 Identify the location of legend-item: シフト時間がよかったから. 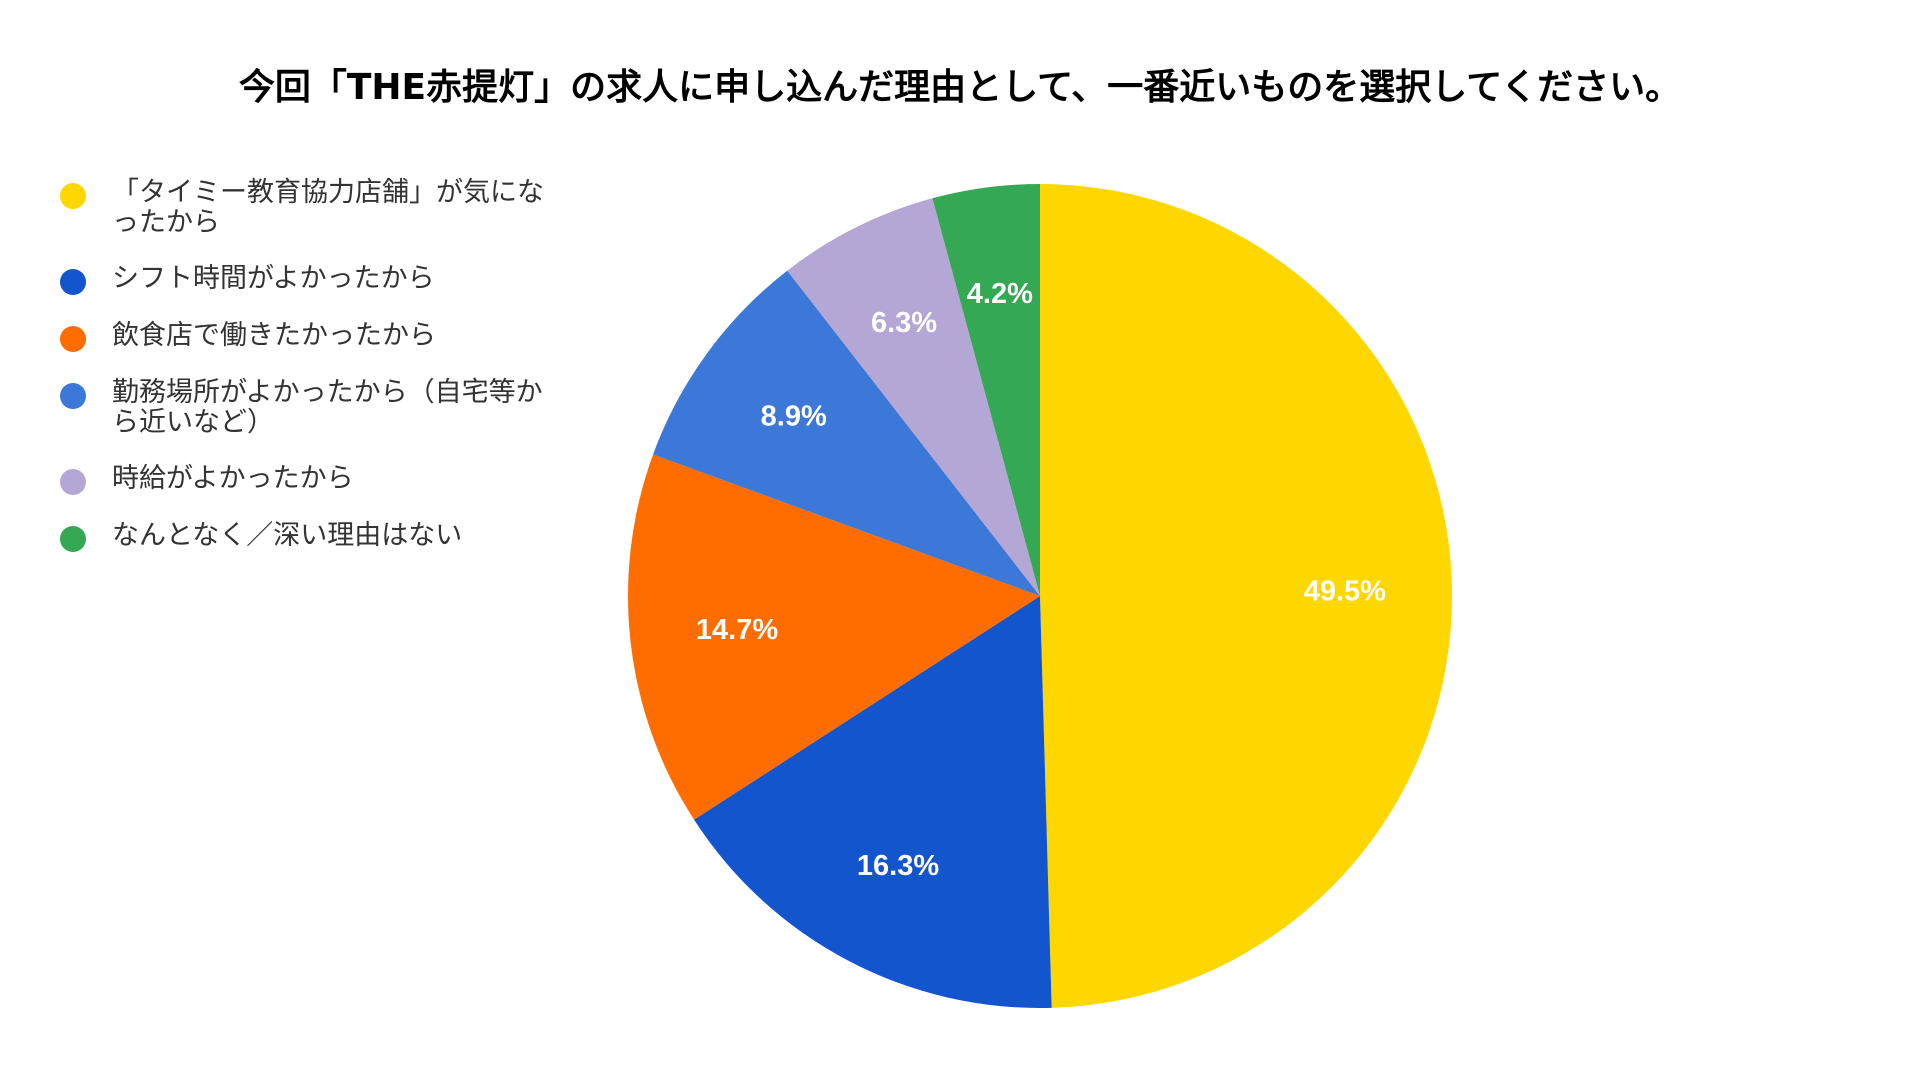
(320, 279).